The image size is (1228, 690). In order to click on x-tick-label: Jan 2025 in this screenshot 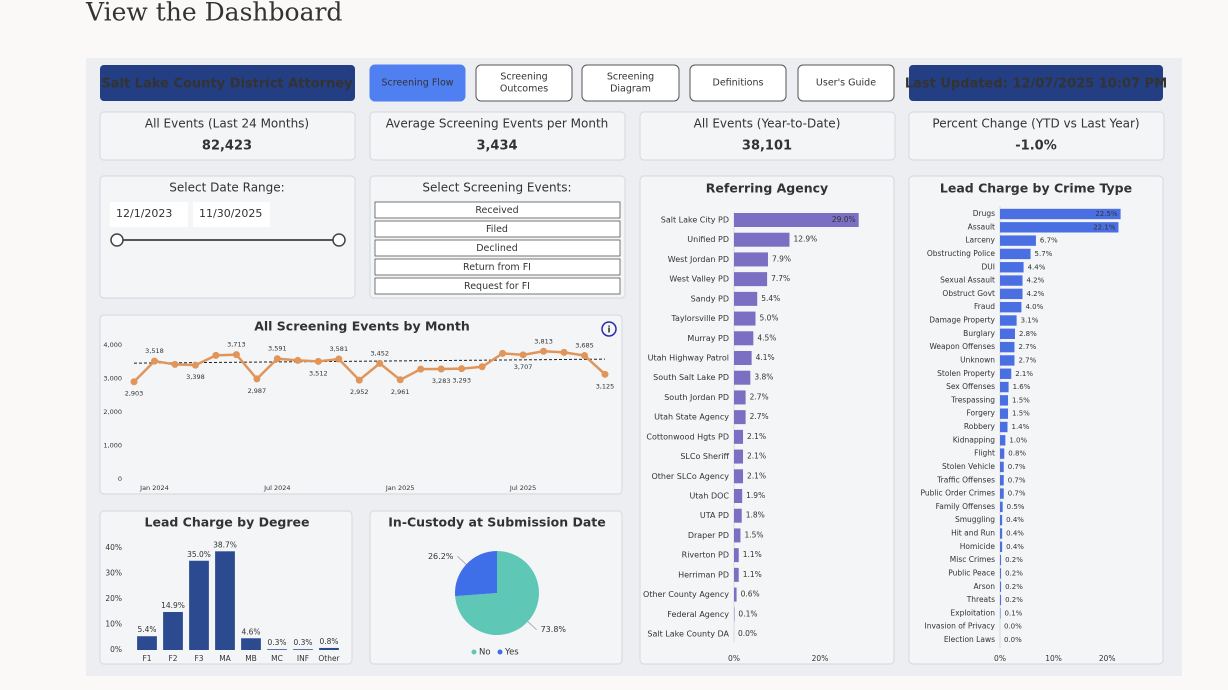, I will do `click(400, 488)`.